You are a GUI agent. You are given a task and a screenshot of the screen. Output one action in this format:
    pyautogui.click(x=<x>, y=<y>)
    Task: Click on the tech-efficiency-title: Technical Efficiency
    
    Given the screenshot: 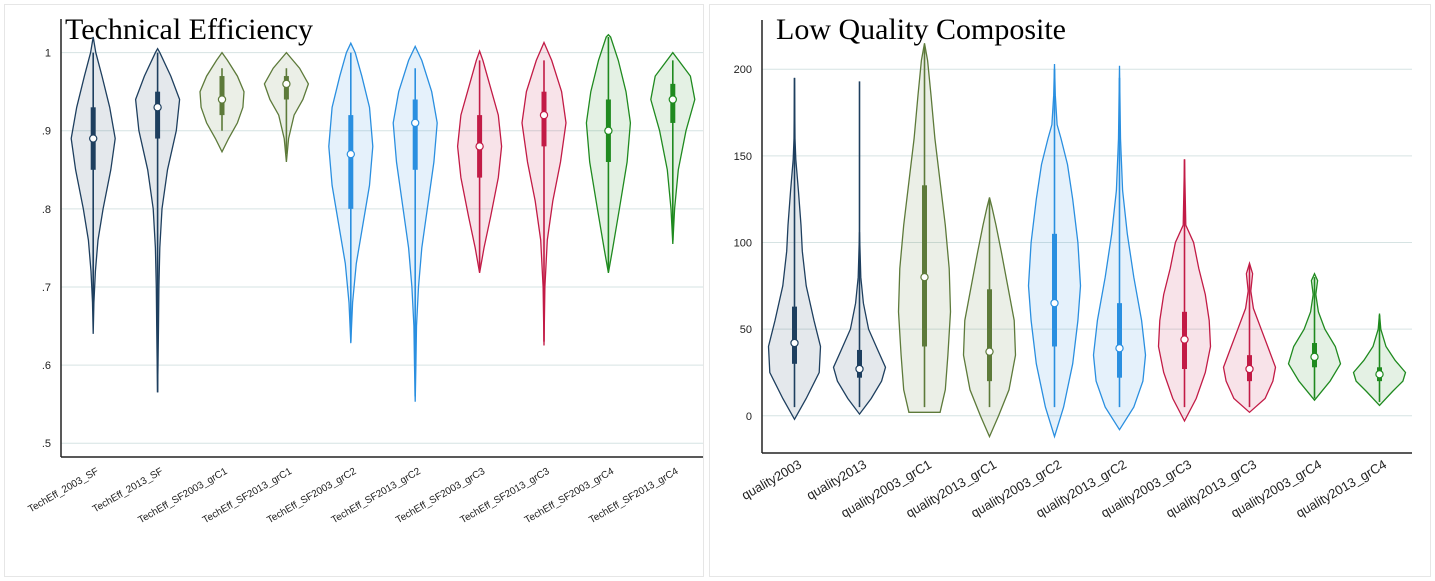 What is the action you would take?
    pyautogui.click(x=189, y=29)
    